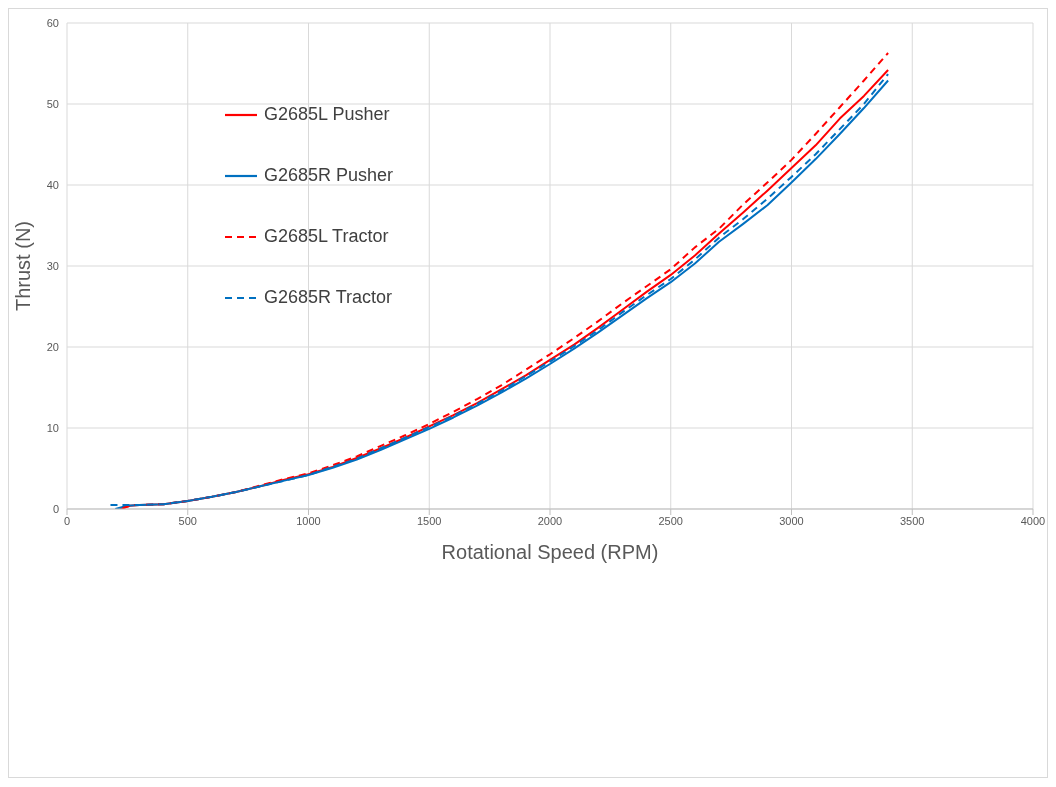 The image size is (1056, 787). What do you see at coordinates (326, 236) in the screenshot?
I see `legend-label: G2685L Tractor` at bounding box center [326, 236].